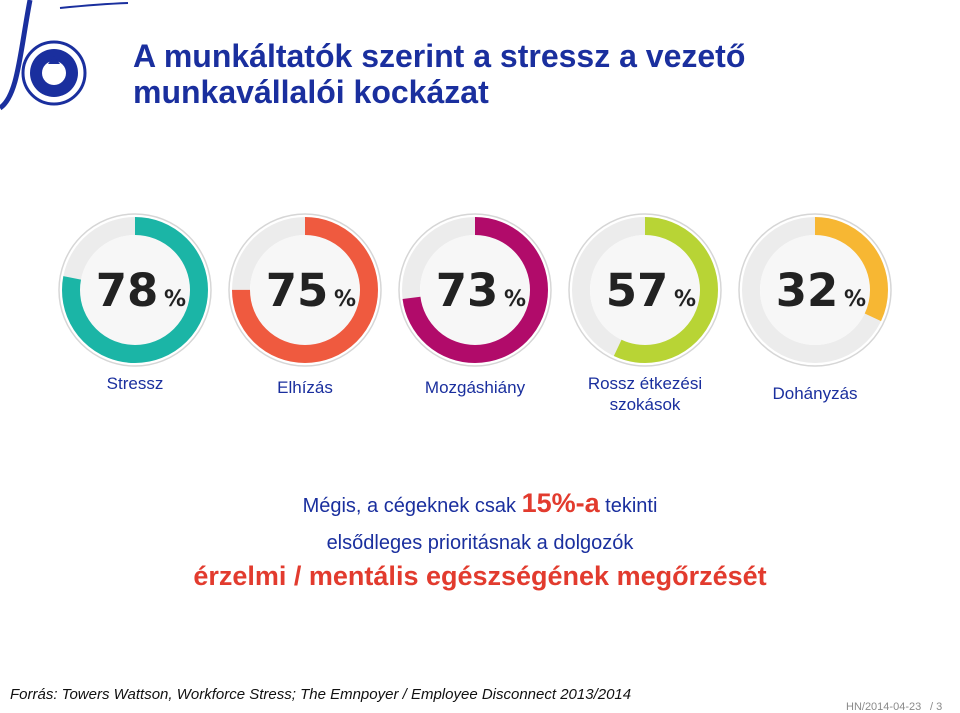  Describe the element at coordinates (135, 383) in the screenshot. I see `donut-label-stressz: Stressz` at that location.